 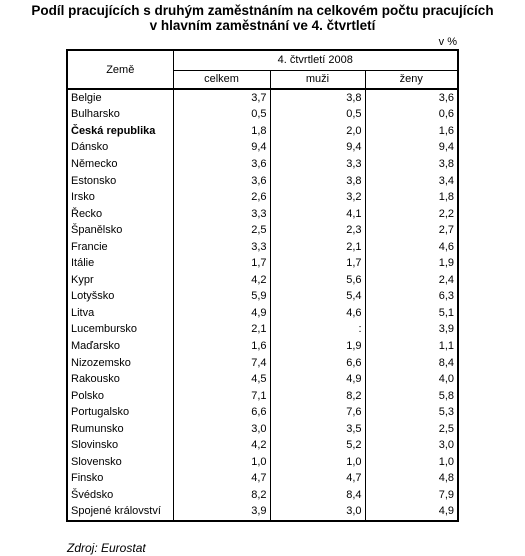 What do you see at coordinates (259, 461) in the screenshot?
I see `total-cell: 1,0` at bounding box center [259, 461].